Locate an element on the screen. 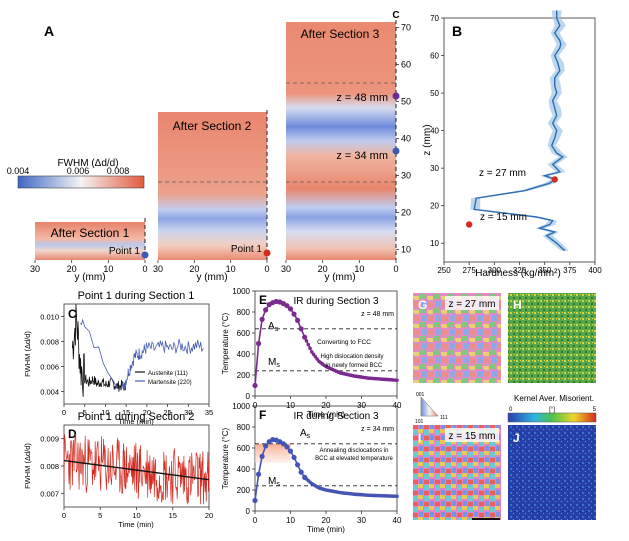 This screenshot has height=541, width=629. ir-y-tick-label: 400 is located at coordinates (244, 354).